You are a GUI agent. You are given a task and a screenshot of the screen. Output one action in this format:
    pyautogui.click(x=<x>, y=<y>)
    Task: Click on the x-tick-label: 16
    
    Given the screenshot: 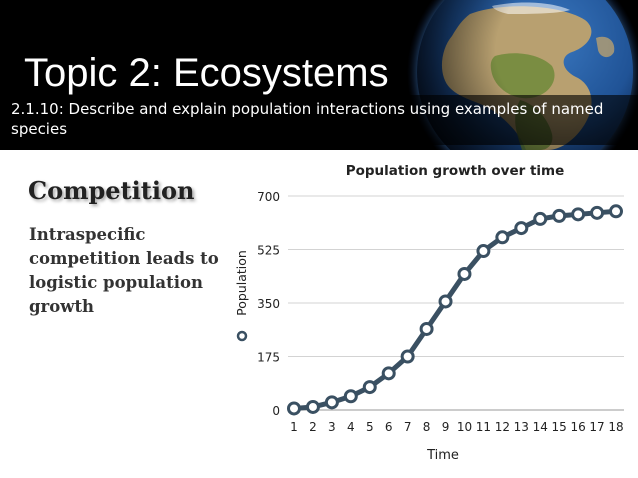 What is the action you would take?
    pyautogui.click(x=577, y=427)
    